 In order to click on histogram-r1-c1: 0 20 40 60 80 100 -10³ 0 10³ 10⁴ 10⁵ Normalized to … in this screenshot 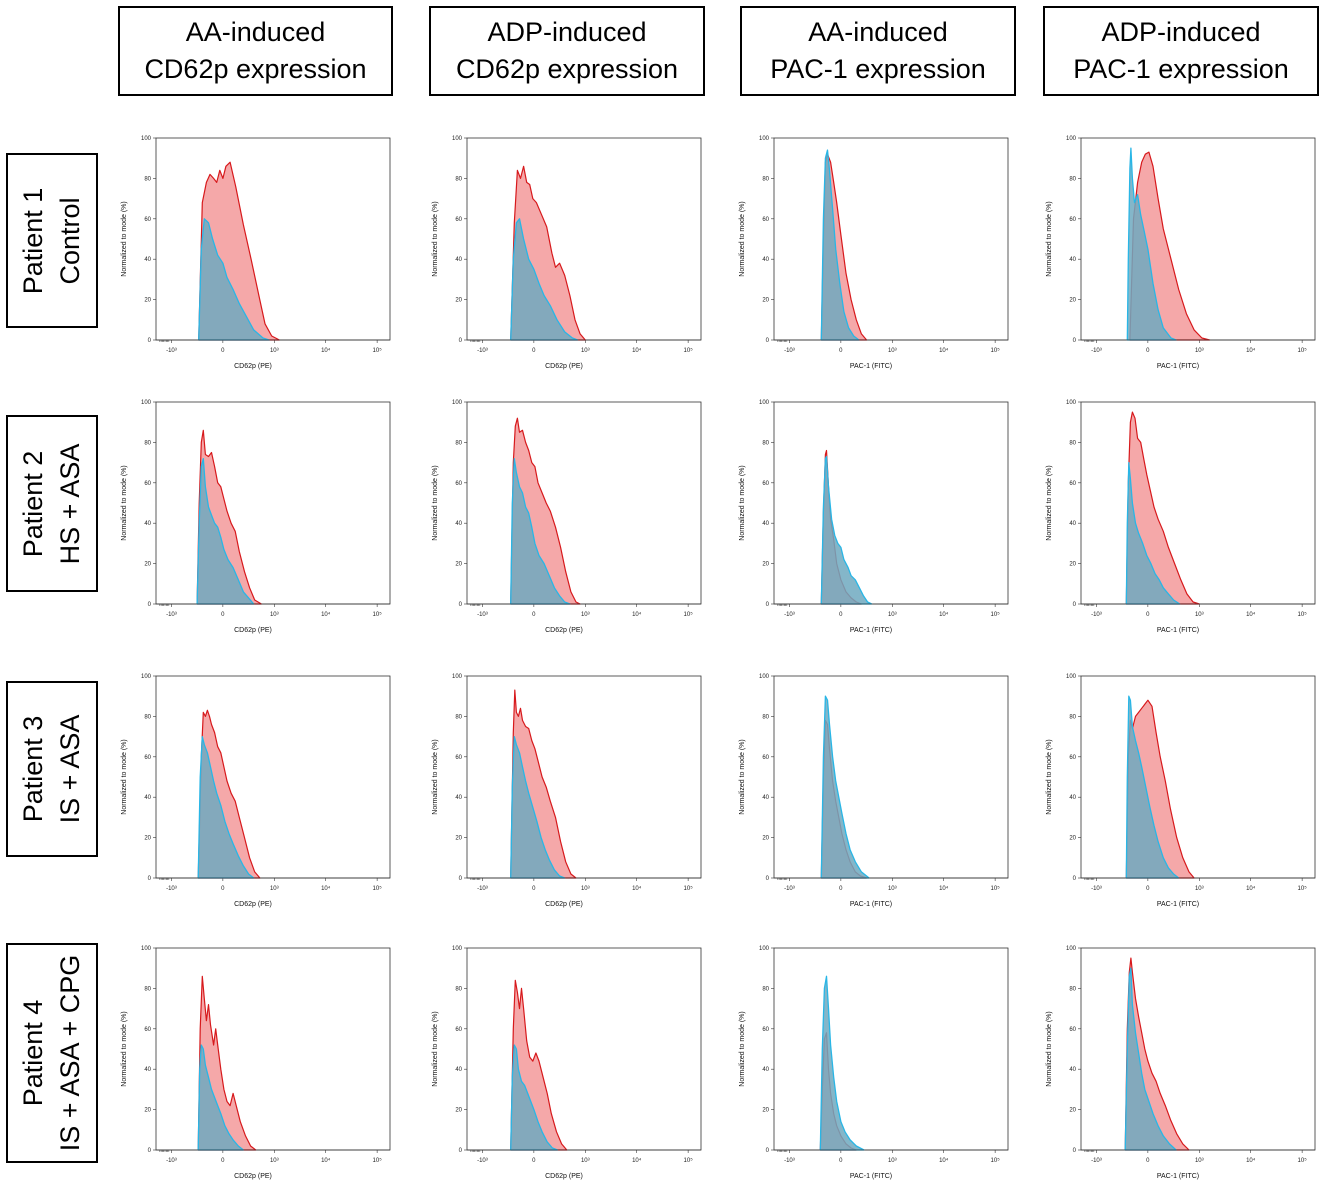, I will do `click(256, 253)`.